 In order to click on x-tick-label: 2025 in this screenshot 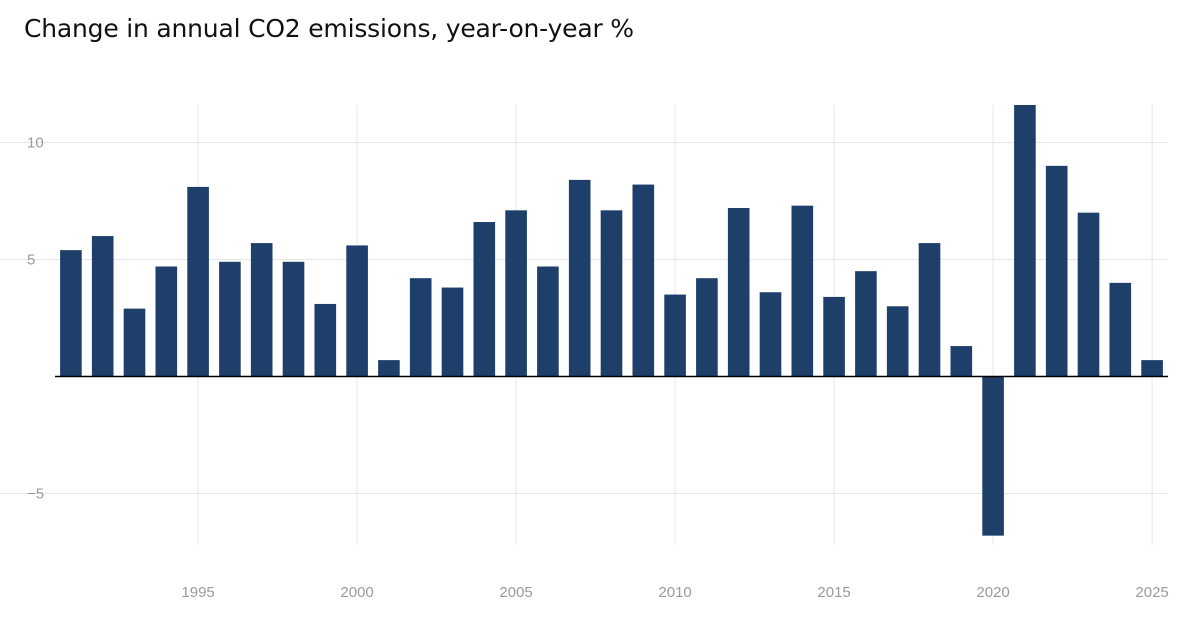, I will do `click(1151, 592)`.